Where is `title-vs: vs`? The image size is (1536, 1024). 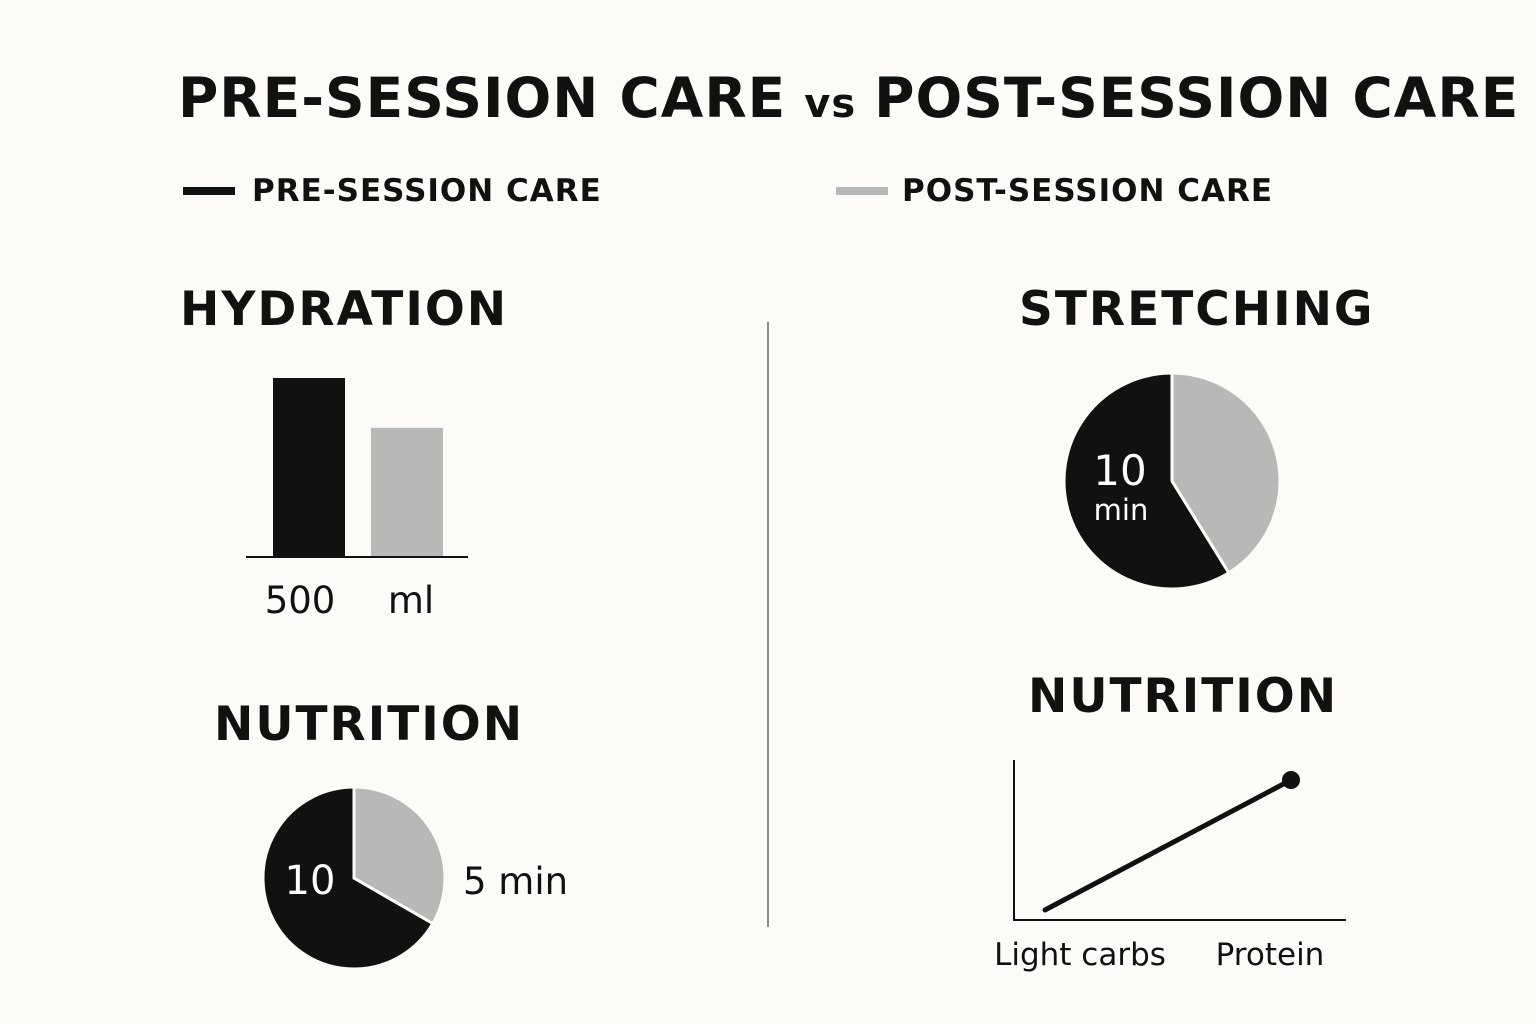
title-vs: vs is located at coordinates (830, 104).